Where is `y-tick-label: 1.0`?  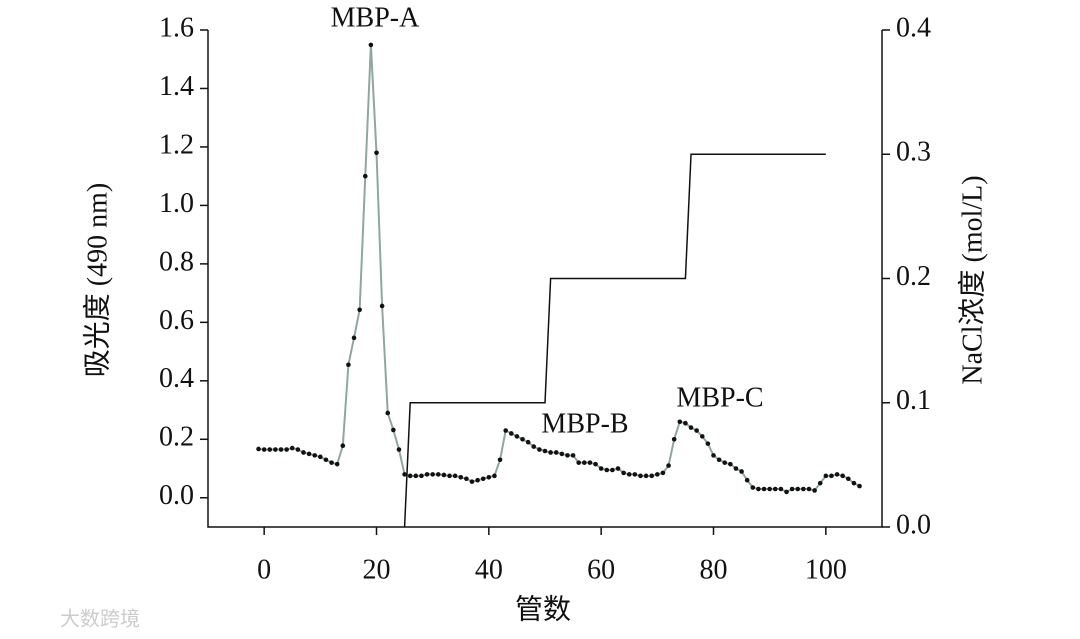
y-tick-label: 1.0 is located at coordinates (176, 203).